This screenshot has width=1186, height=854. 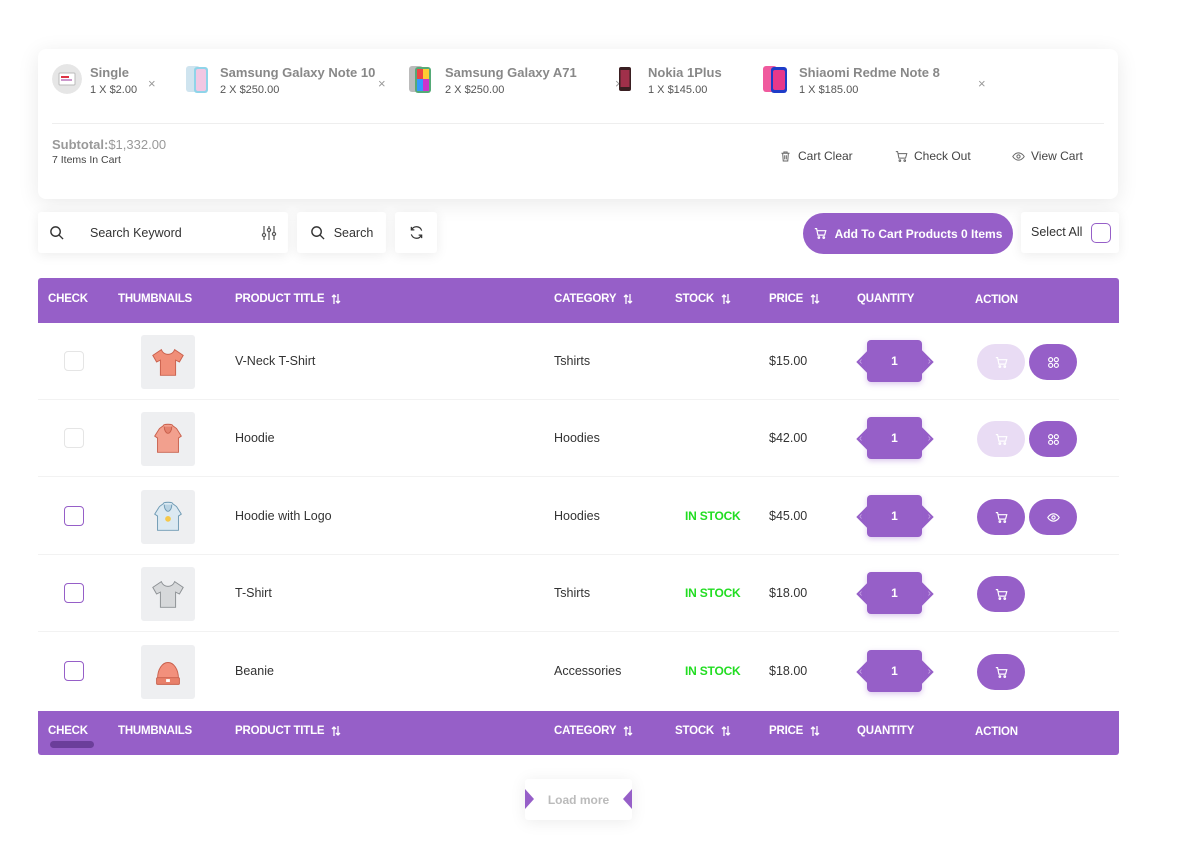 I want to click on cart-subtotal: Subtotal:$1,332.00, so click(x=109, y=144).